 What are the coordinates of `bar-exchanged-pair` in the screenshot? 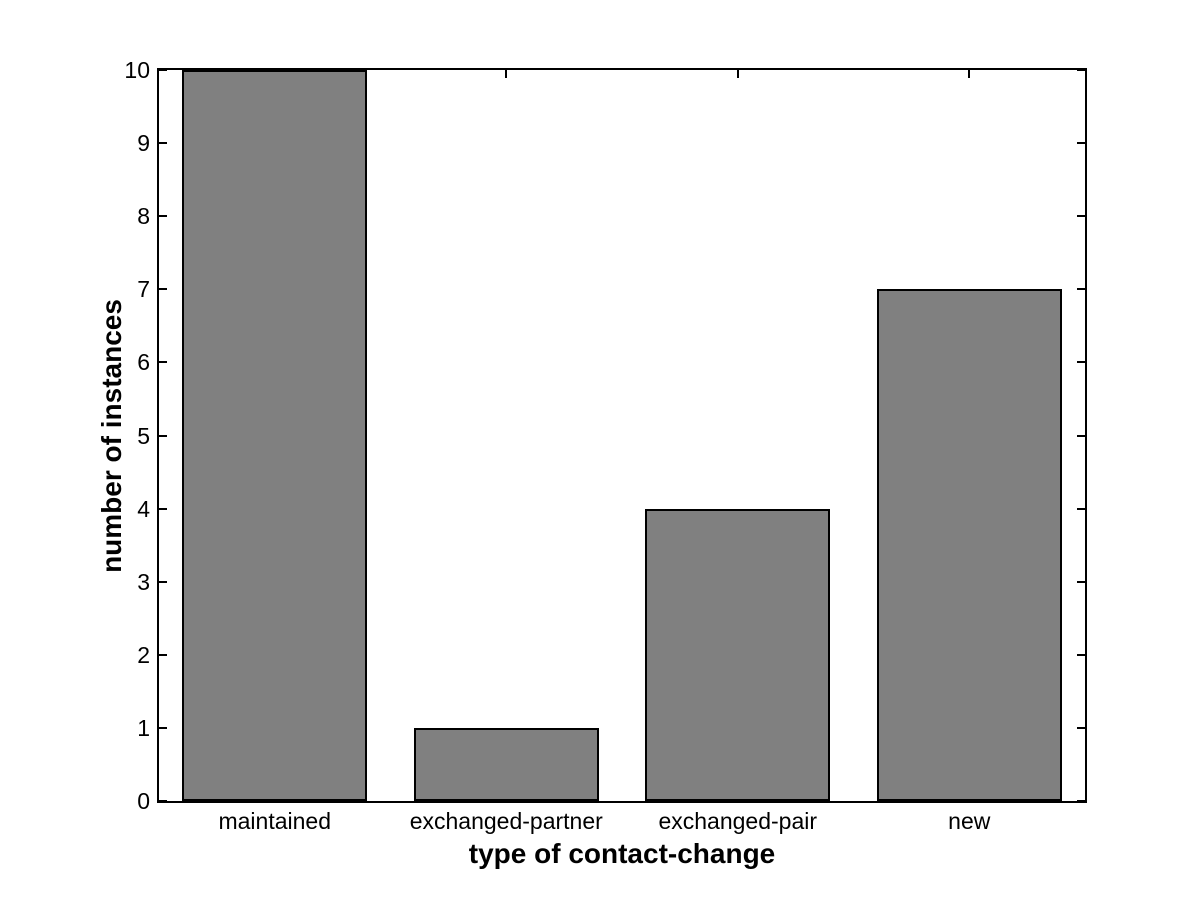 It's located at (738, 654).